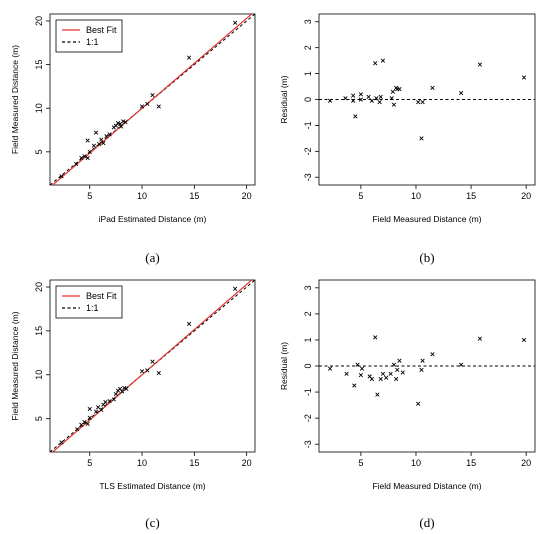 The width and height of the screenshot is (550, 534). Describe the element at coordinates (308, 73) in the screenshot. I see `y-tick-label: 1` at that location.